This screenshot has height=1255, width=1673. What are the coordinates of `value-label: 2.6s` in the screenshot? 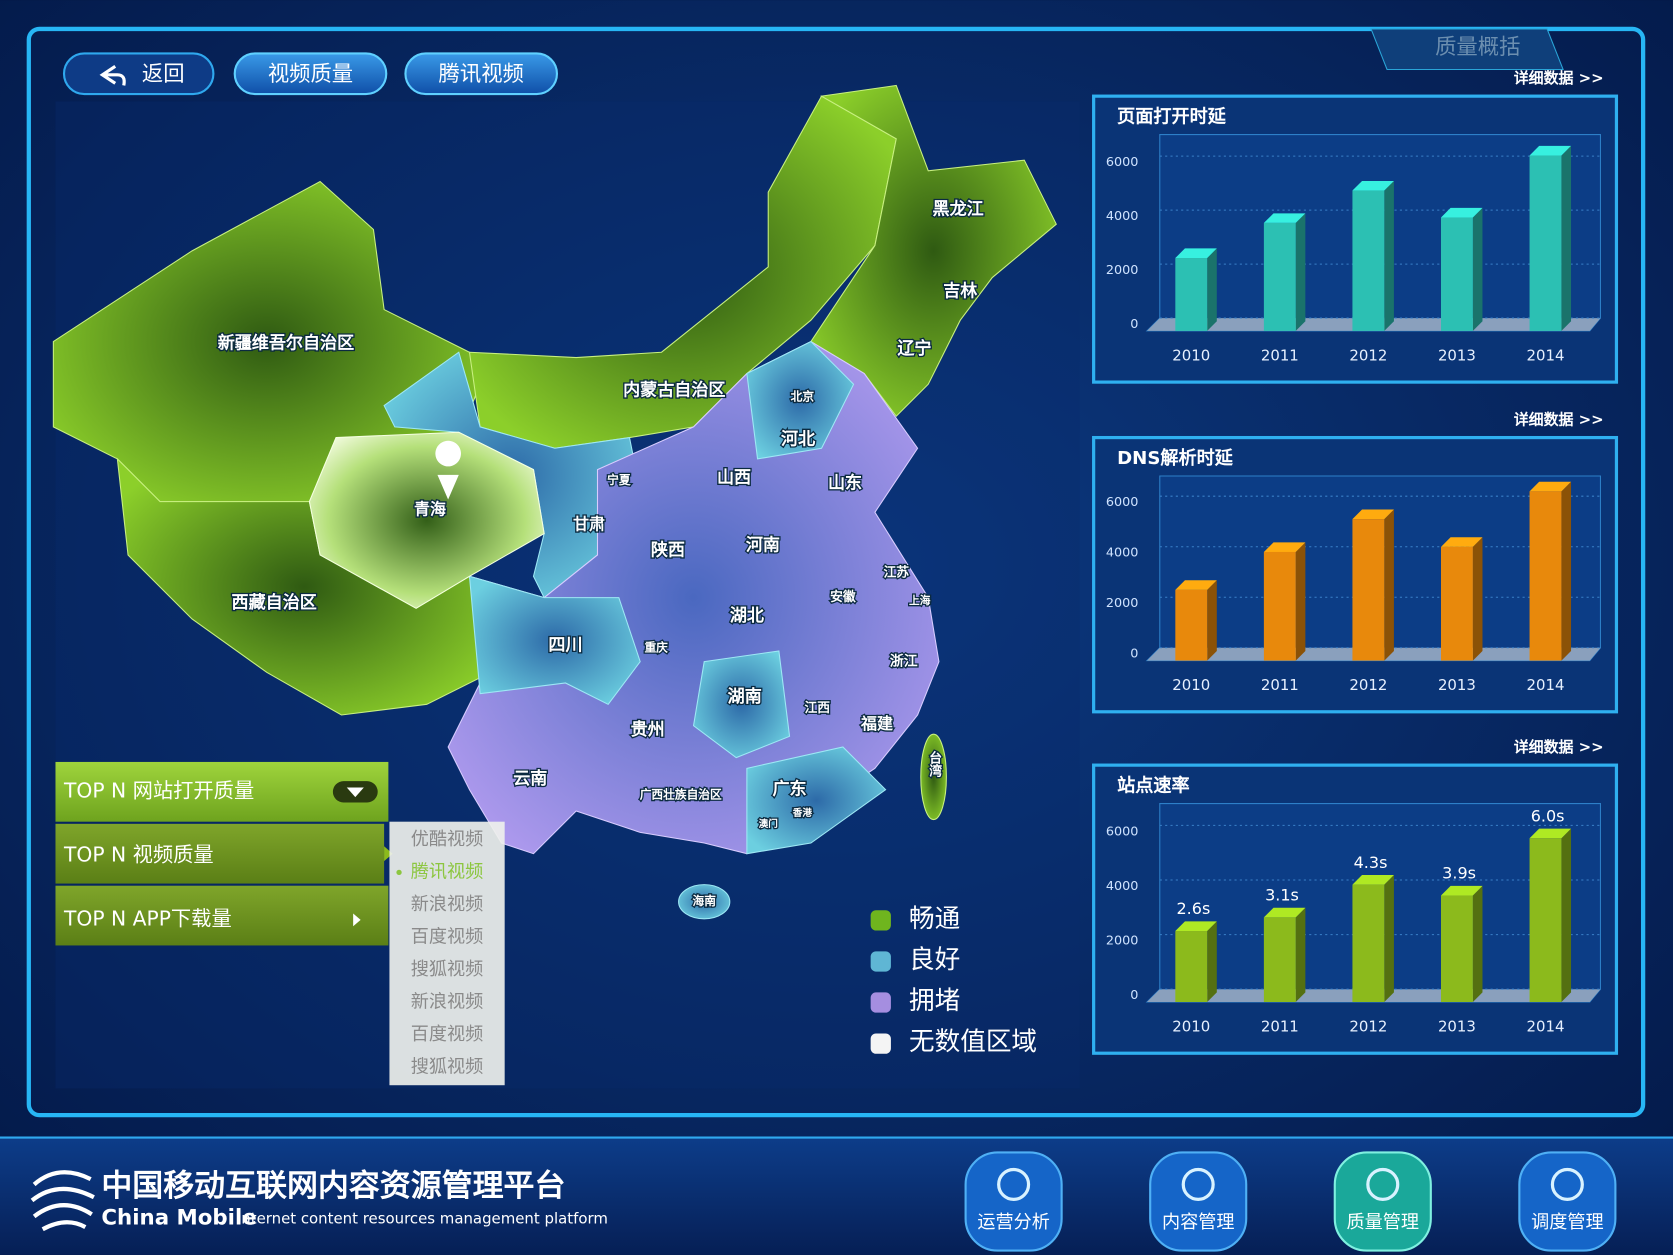 It's located at (1194, 908).